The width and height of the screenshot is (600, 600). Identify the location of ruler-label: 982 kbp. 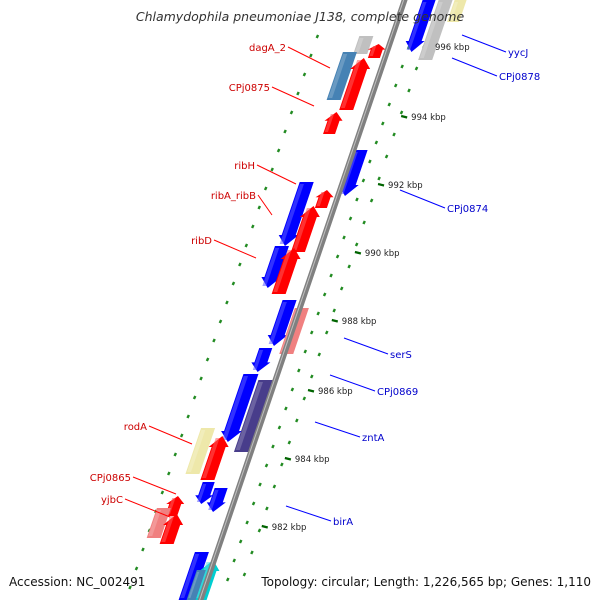
(289, 528).